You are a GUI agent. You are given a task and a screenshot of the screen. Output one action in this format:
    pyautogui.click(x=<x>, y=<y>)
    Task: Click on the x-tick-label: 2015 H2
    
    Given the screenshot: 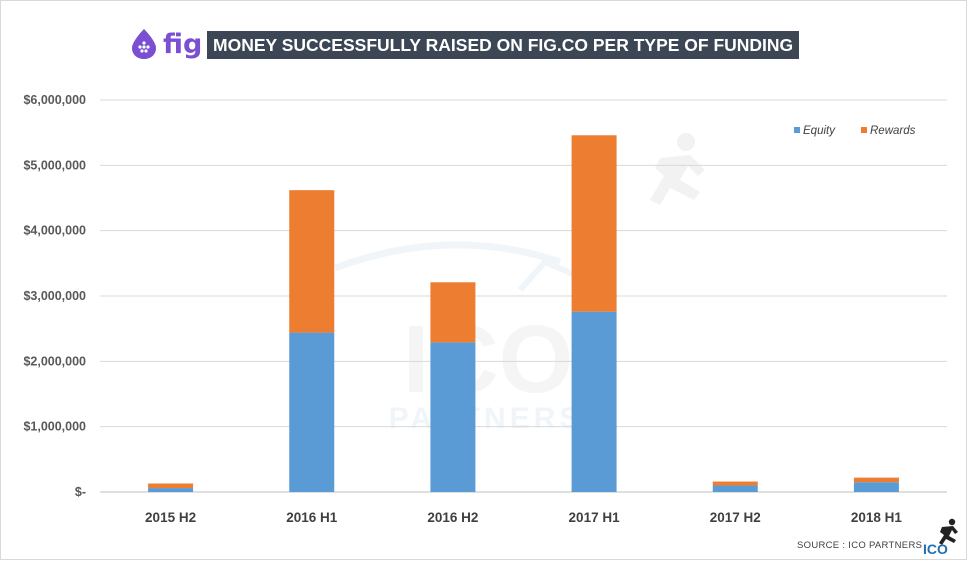 What is the action you would take?
    pyautogui.click(x=170, y=517)
    